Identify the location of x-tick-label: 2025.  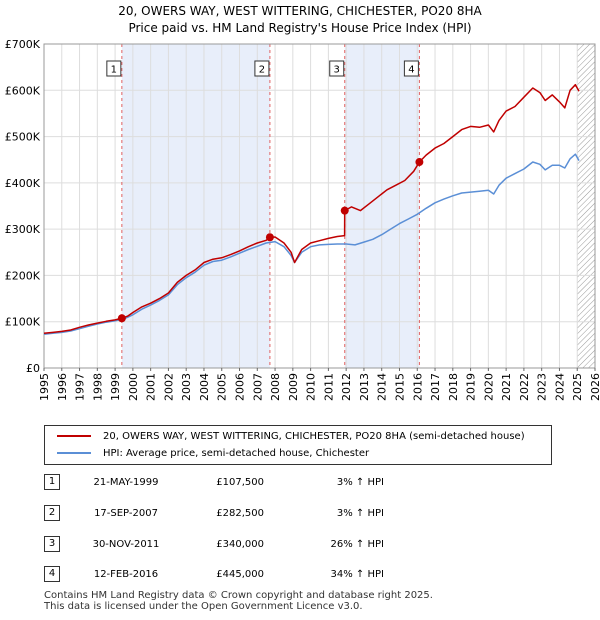
(577, 387).